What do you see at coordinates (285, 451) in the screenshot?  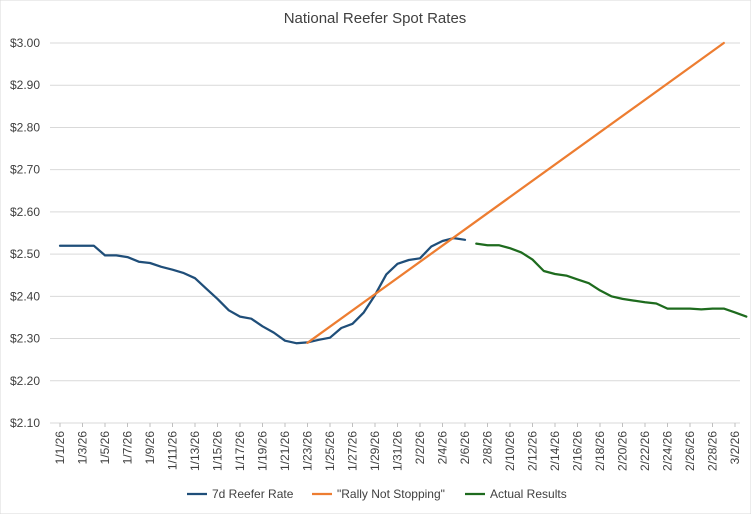 I see `x-tick-label: 1/21/26` at bounding box center [285, 451].